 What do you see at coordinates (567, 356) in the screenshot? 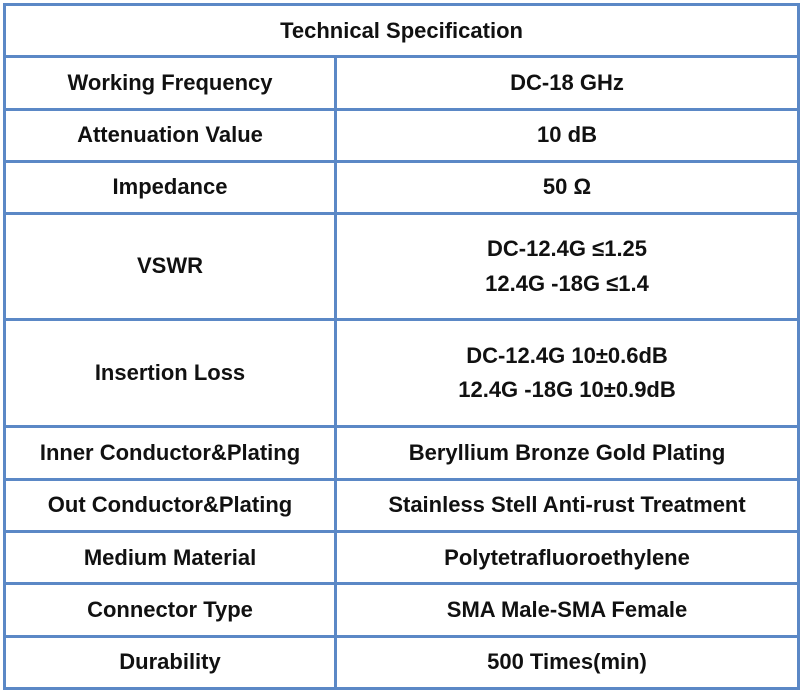
I see `spec-value-line: DC-12.4G 10±0.6dB` at bounding box center [567, 356].